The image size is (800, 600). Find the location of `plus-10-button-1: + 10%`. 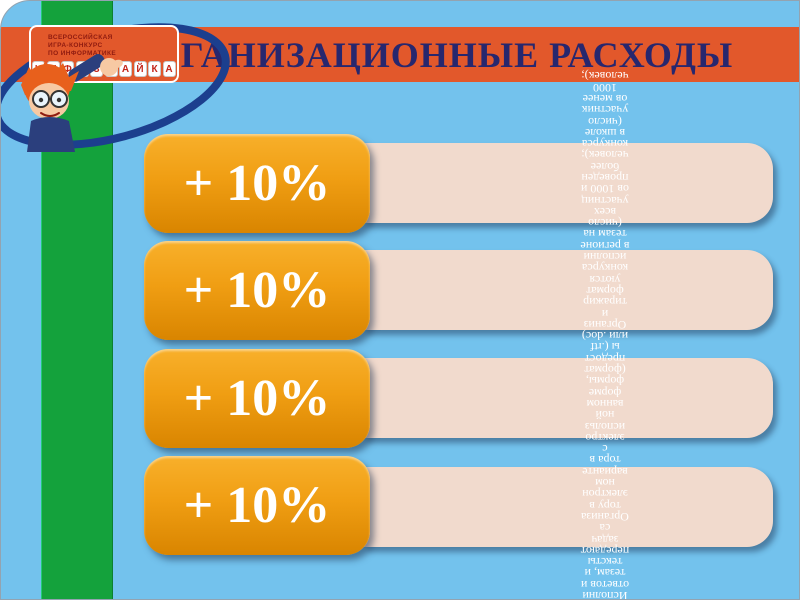

plus-10-button-1: + 10% is located at coordinates (257, 183).